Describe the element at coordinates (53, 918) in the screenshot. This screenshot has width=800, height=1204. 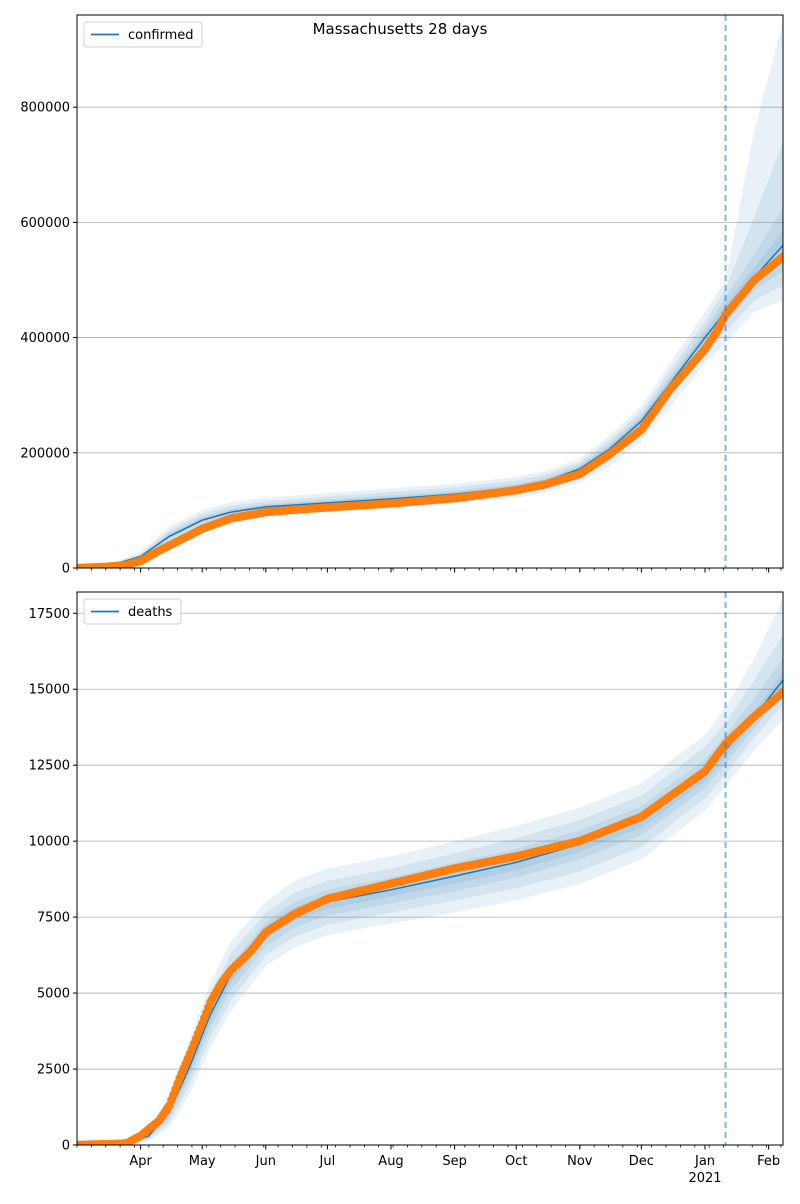
I see `y-tick-label: 7500` at that location.